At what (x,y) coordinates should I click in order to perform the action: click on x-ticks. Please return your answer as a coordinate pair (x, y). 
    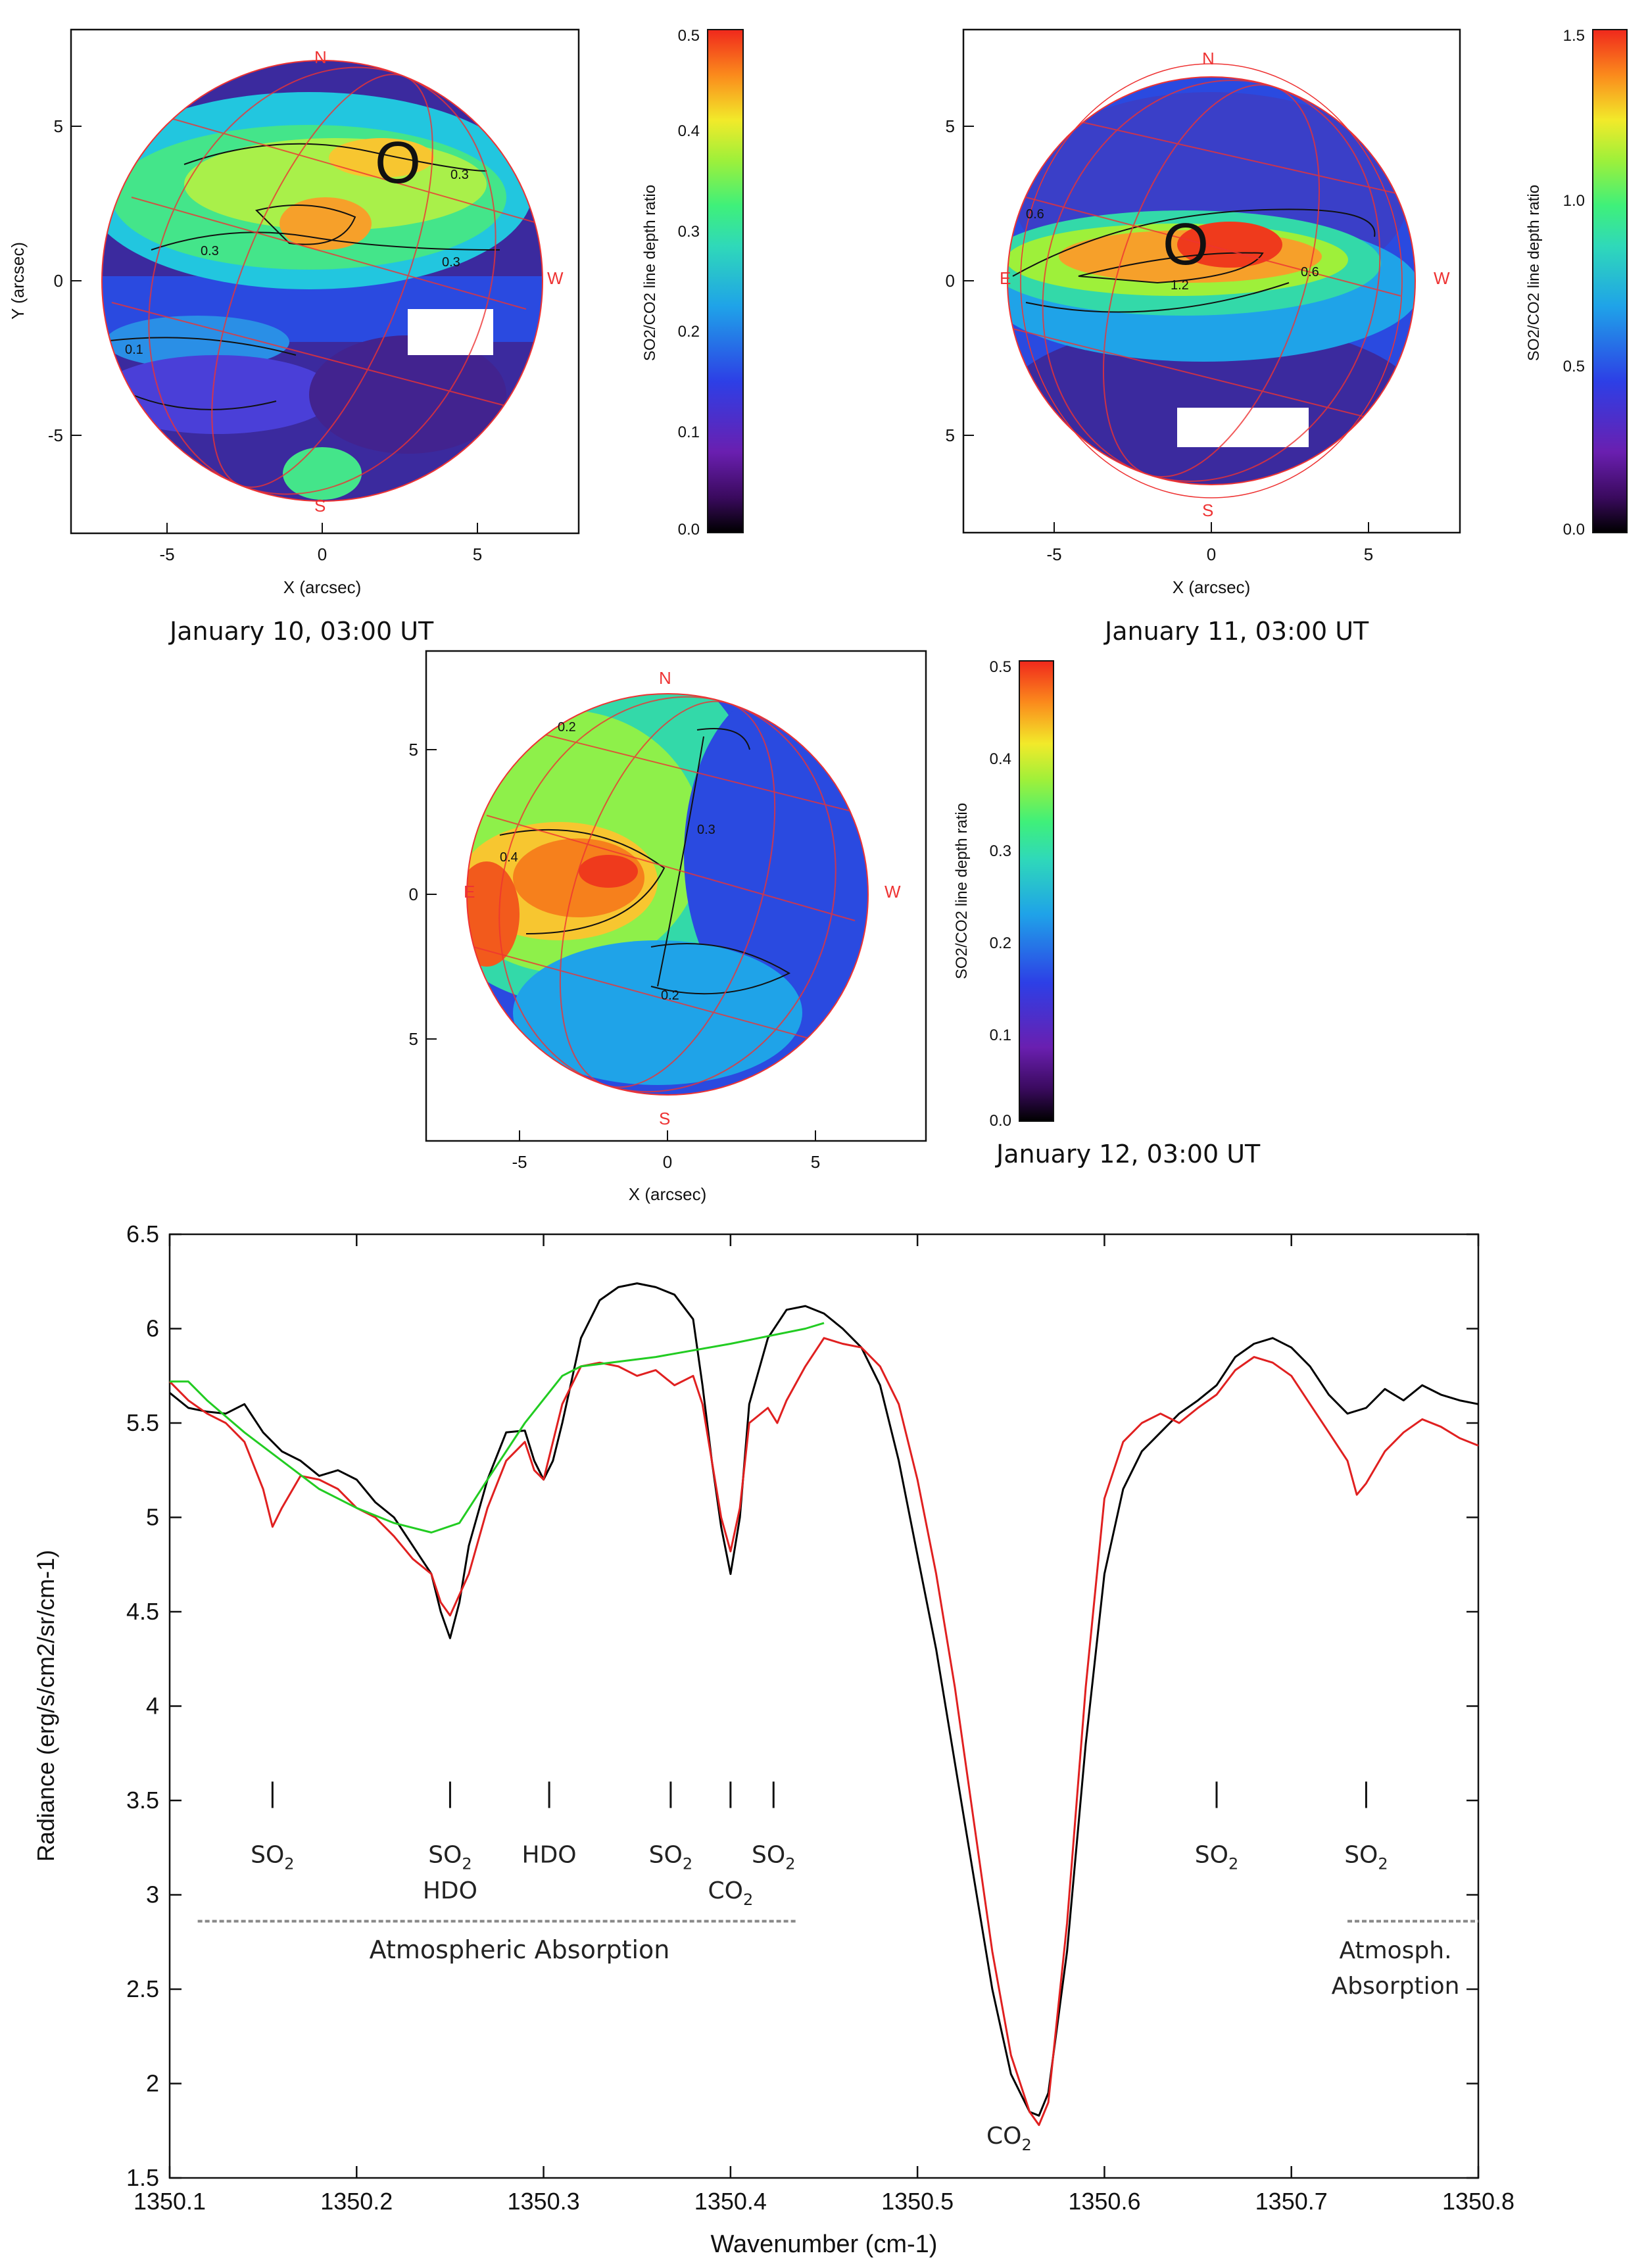
    Looking at the image, I should click on (274, 329).